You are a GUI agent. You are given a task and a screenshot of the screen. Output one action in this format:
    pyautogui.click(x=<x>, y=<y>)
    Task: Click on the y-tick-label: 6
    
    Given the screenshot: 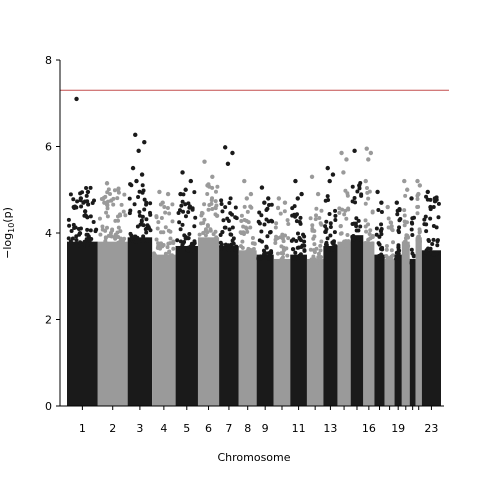 What is the action you would take?
    pyautogui.click(x=48, y=147)
    